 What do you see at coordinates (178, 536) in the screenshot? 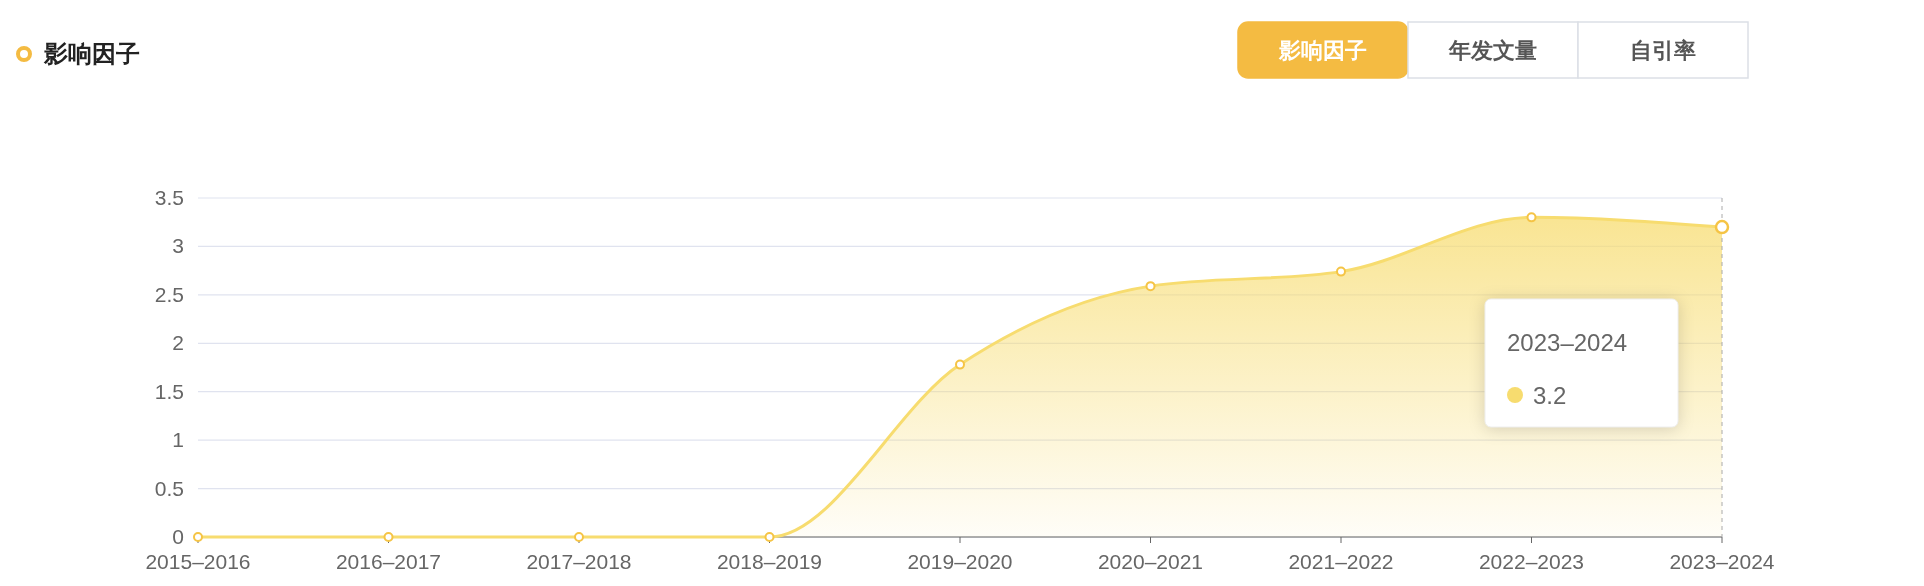
I see `y-tick-label: 0` at bounding box center [178, 536].